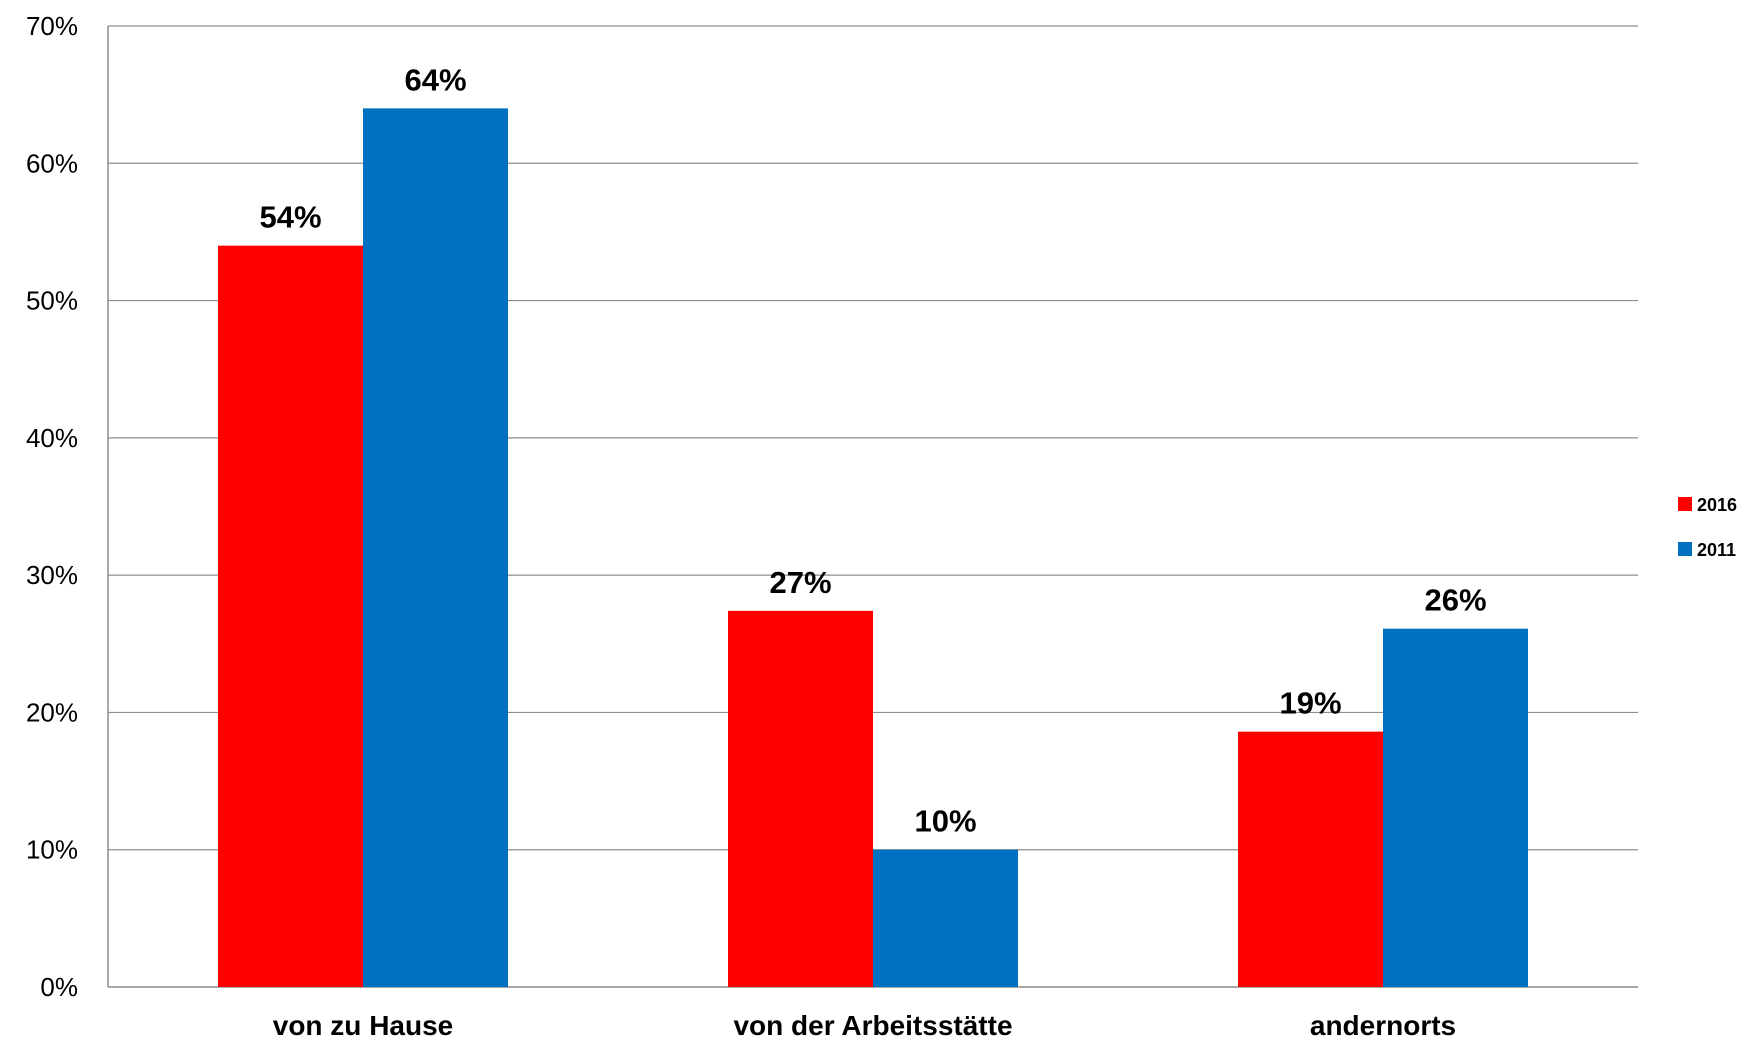 The image size is (1758, 1051). What do you see at coordinates (52, 163) in the screenshot?
I see `y-tick-label: 60%` at bounding box center [52, 163].